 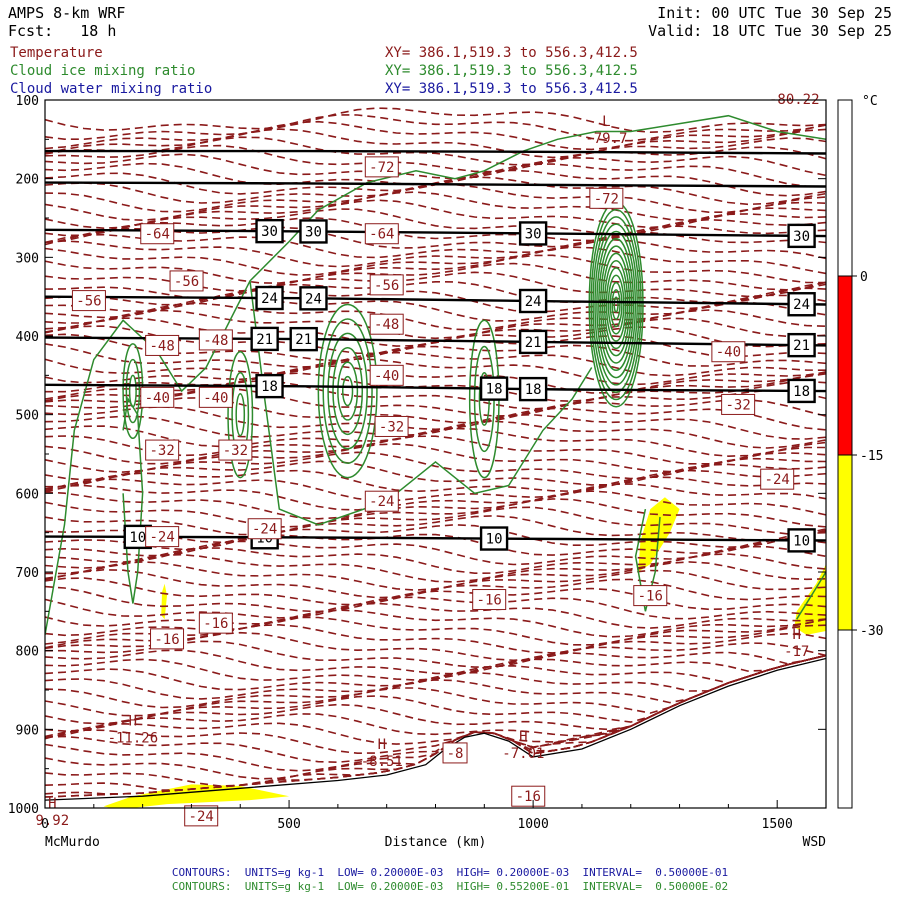 I want to click on field-cloud-water-name: Cloud water mixing ratio, so click(x=111, y=89).